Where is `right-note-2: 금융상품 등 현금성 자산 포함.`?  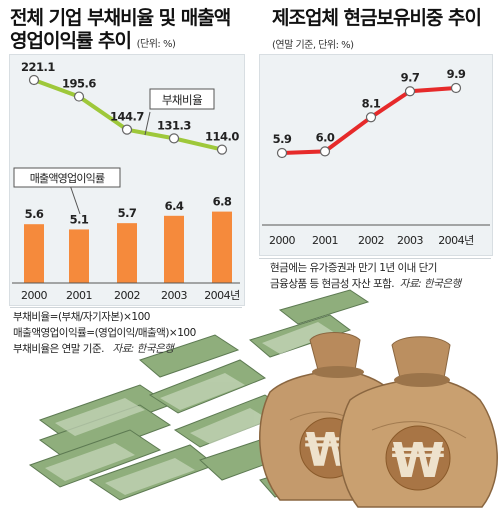
right-note-2: 금융상품 등 현금성 자산 포함. is located at coordinates (332, 284).